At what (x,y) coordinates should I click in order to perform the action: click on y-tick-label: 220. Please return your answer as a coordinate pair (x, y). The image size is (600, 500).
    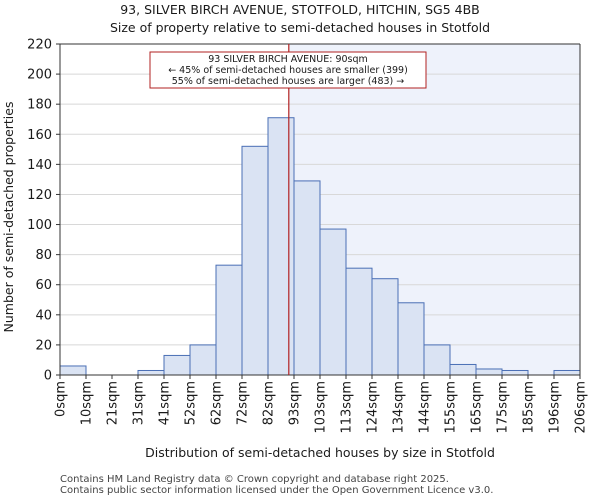
    Looking at the image, I should click on (39, 45).